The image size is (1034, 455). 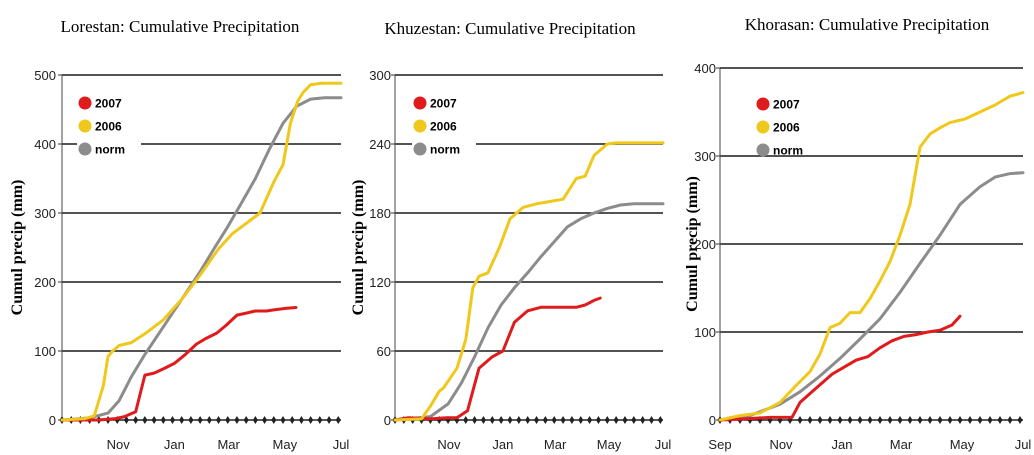 I want to click on y-tick-label: 120, so click(x=380, y=282).